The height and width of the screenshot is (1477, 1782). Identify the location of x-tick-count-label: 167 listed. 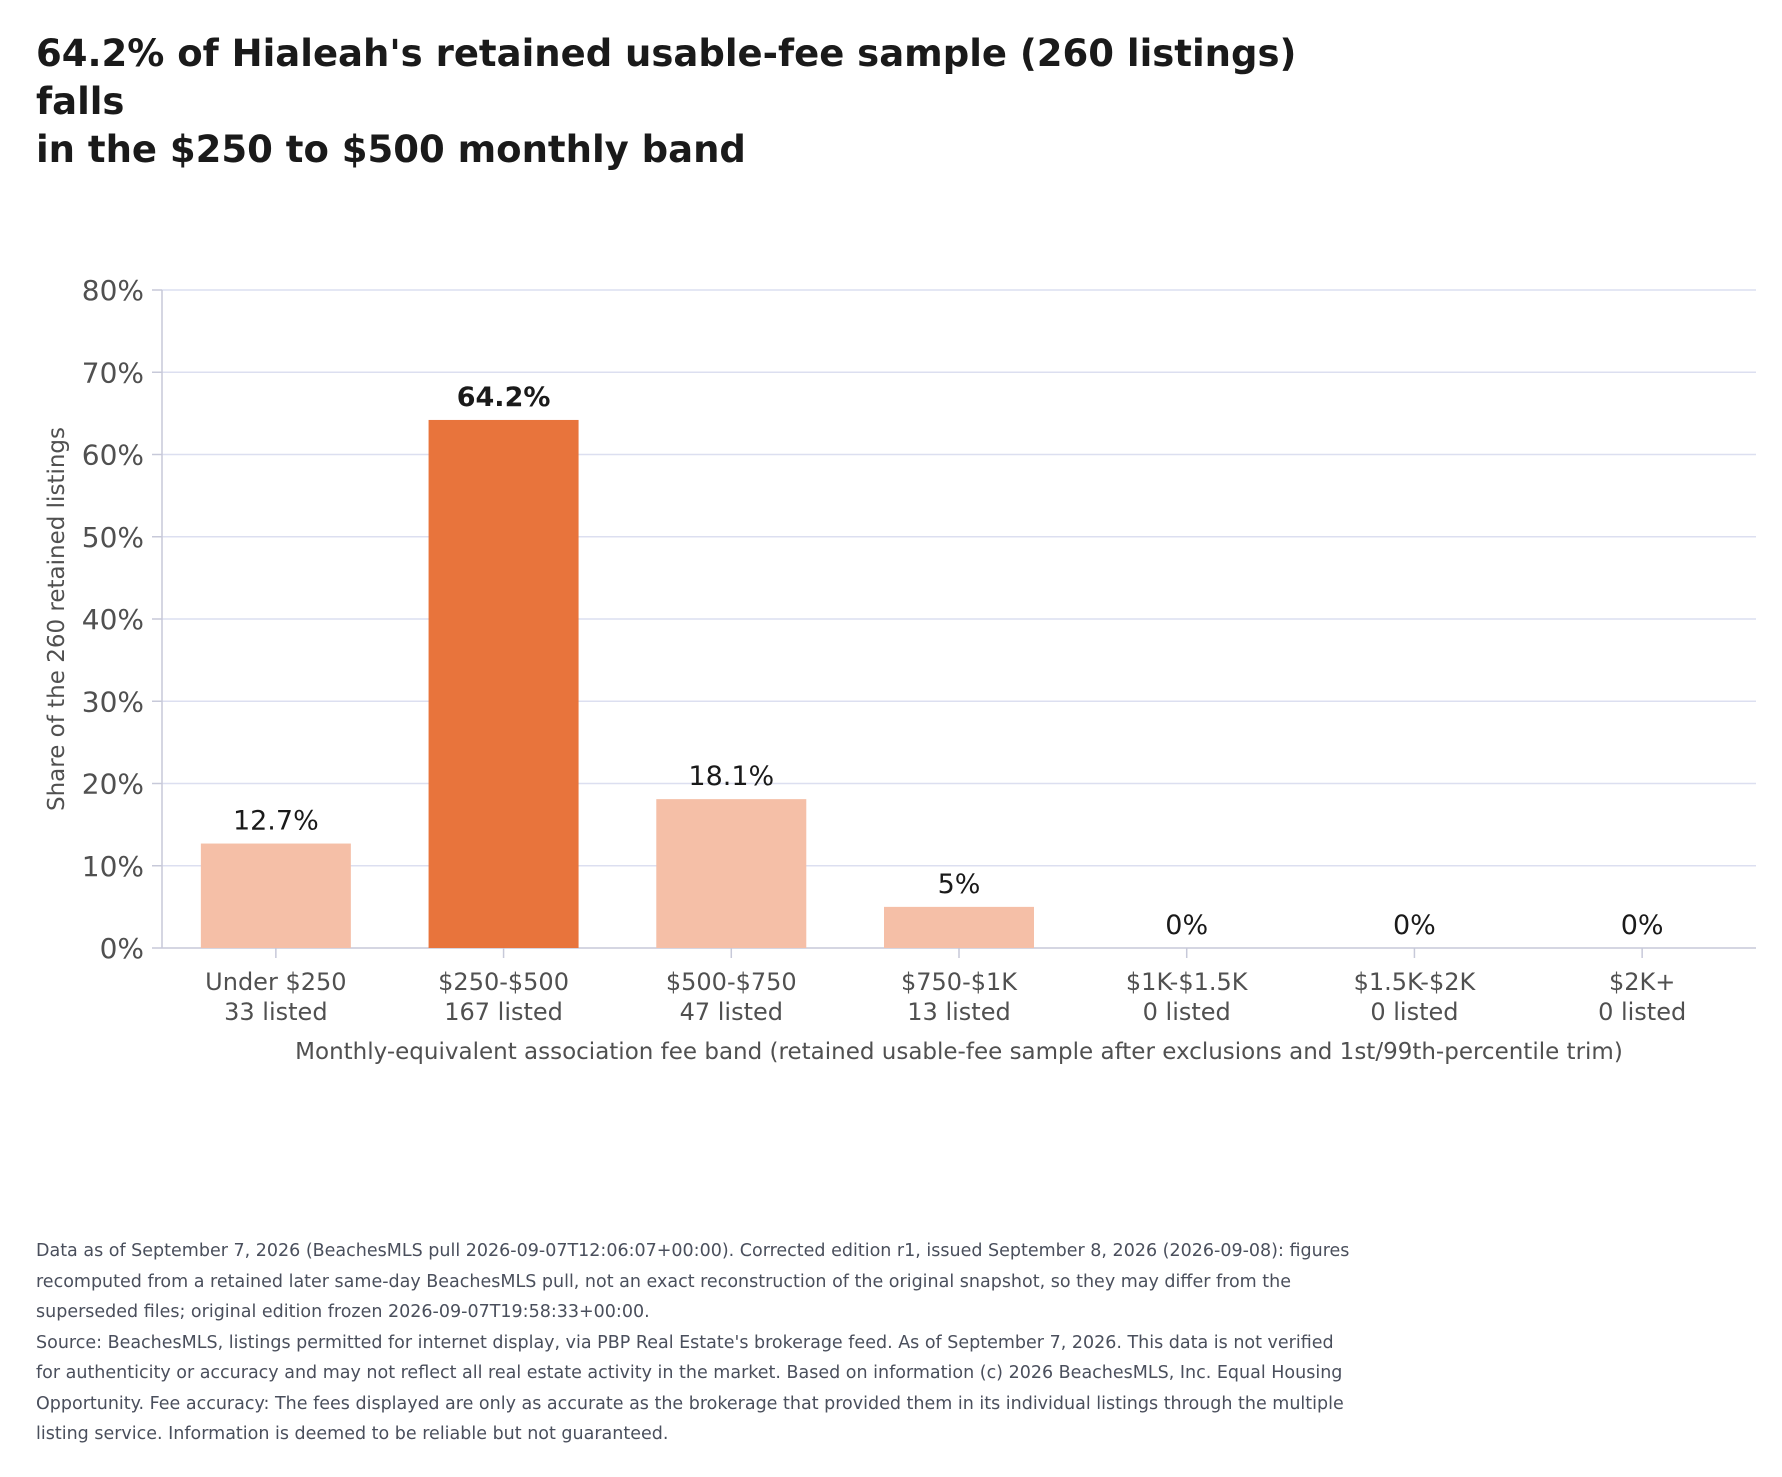
(503, 1012).